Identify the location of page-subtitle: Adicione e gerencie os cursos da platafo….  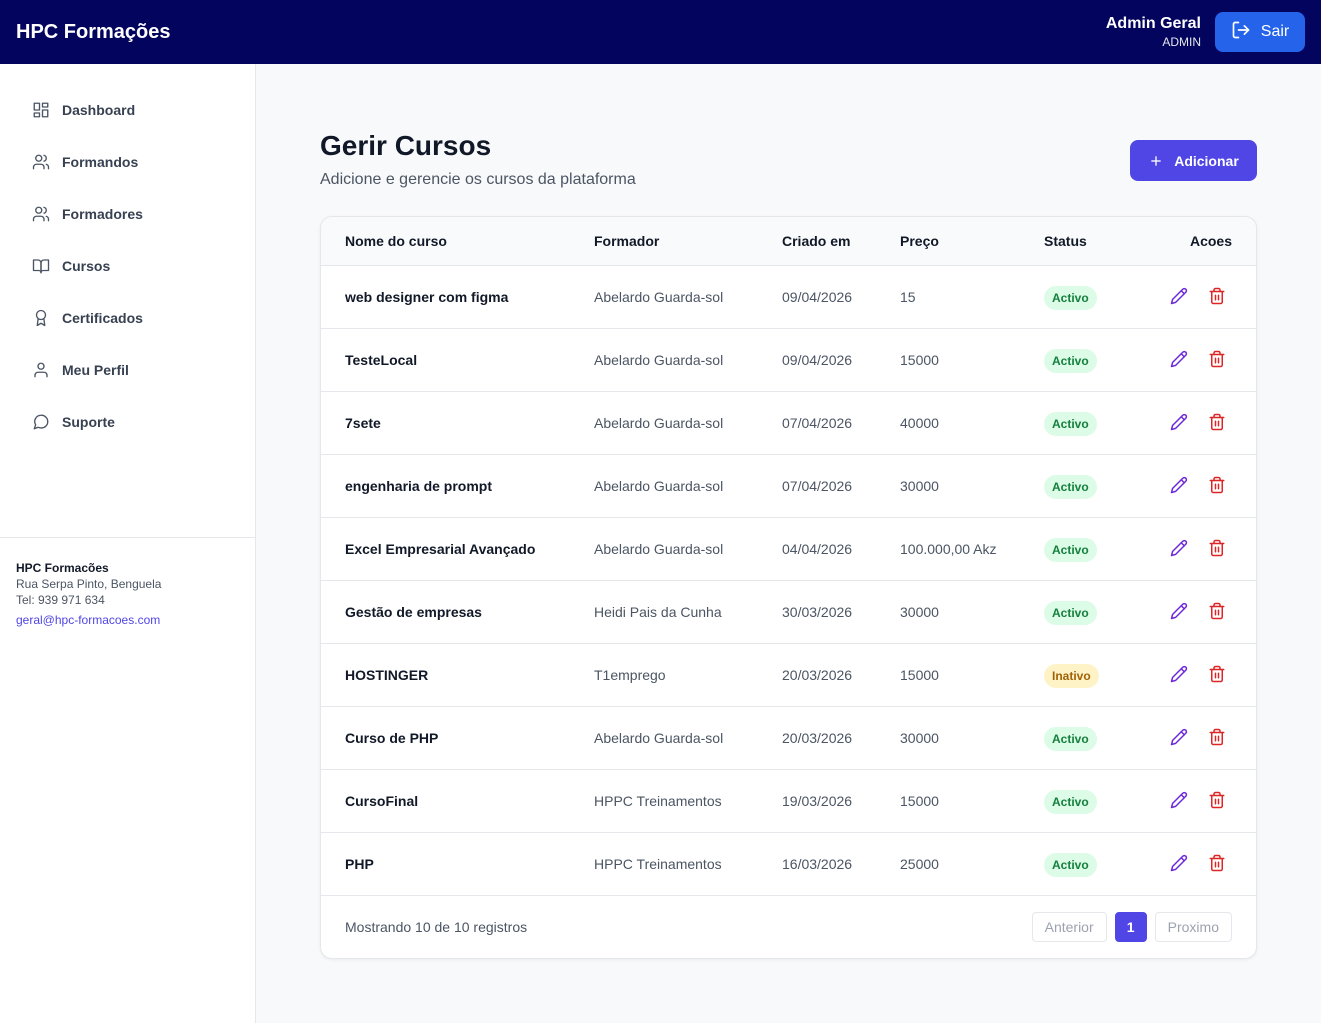
(478, 179).